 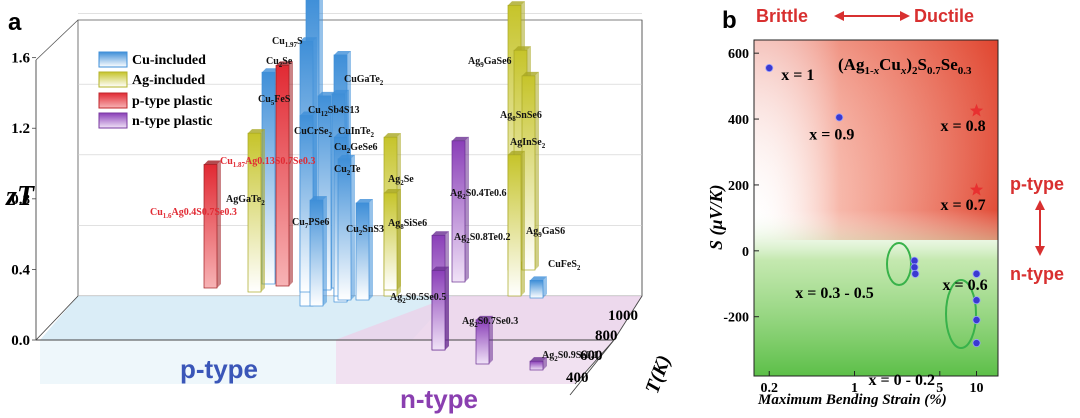 I want to click on bar-face-Ag2S0.4Te0.6, so click(x=458, y=211).